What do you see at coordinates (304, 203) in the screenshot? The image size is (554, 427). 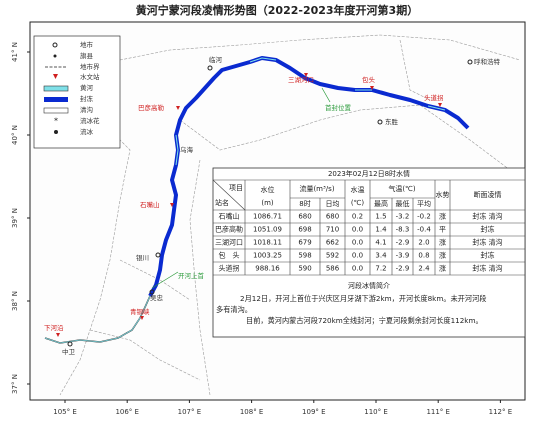 I see `table-header: 8时` at bounding box center [304, 203].